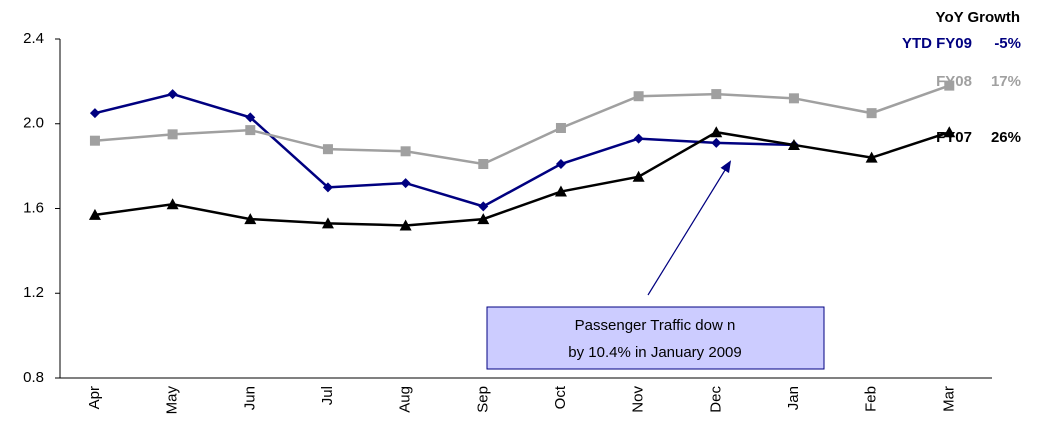  I want to click on y-tick-label: 0.8, so click(33, 377).